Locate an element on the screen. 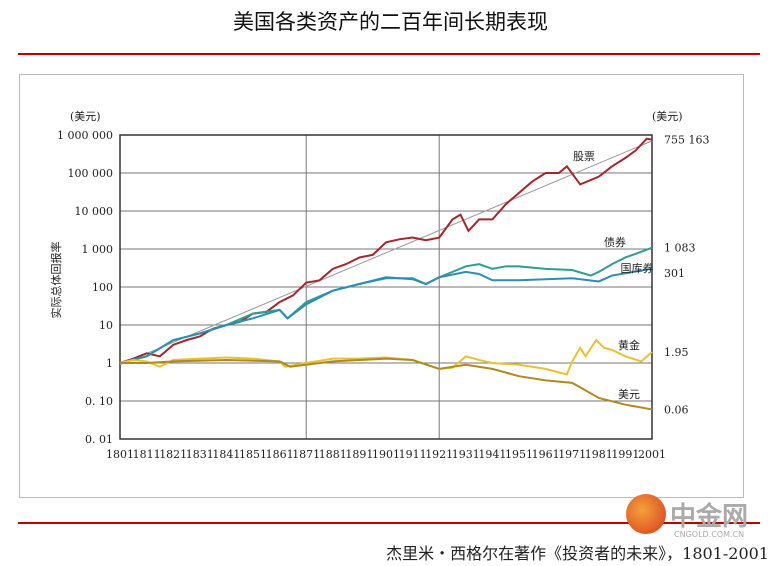 This screenshot has height=566, width=781. x-tick-label: 1901 is located at coordinates (386, 454).